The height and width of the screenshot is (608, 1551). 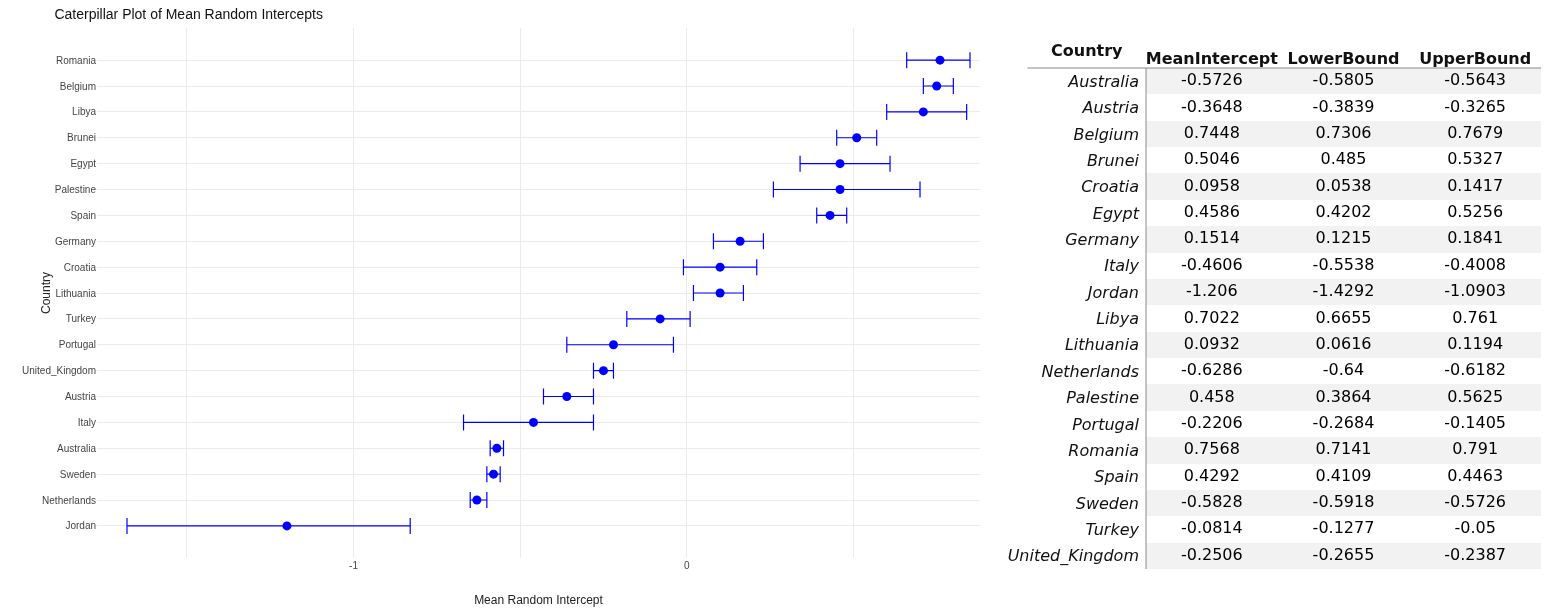 I want to click on data-label: -0.5805, so click(x=1343, y=80).